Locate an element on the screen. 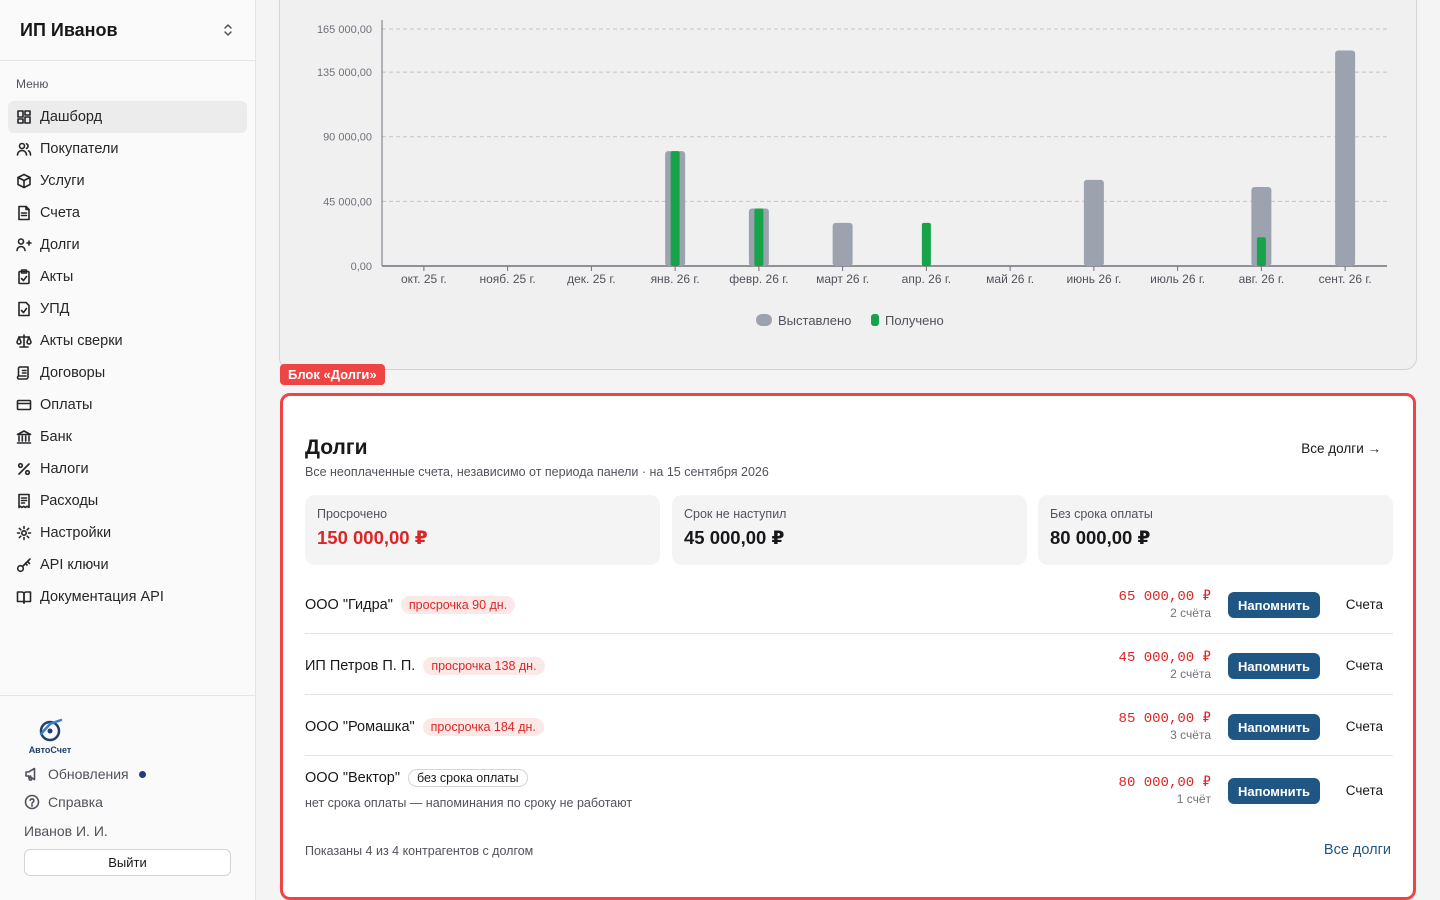 The image size is (1440, 900). receipt-icon is located at coordinates (24, 501).